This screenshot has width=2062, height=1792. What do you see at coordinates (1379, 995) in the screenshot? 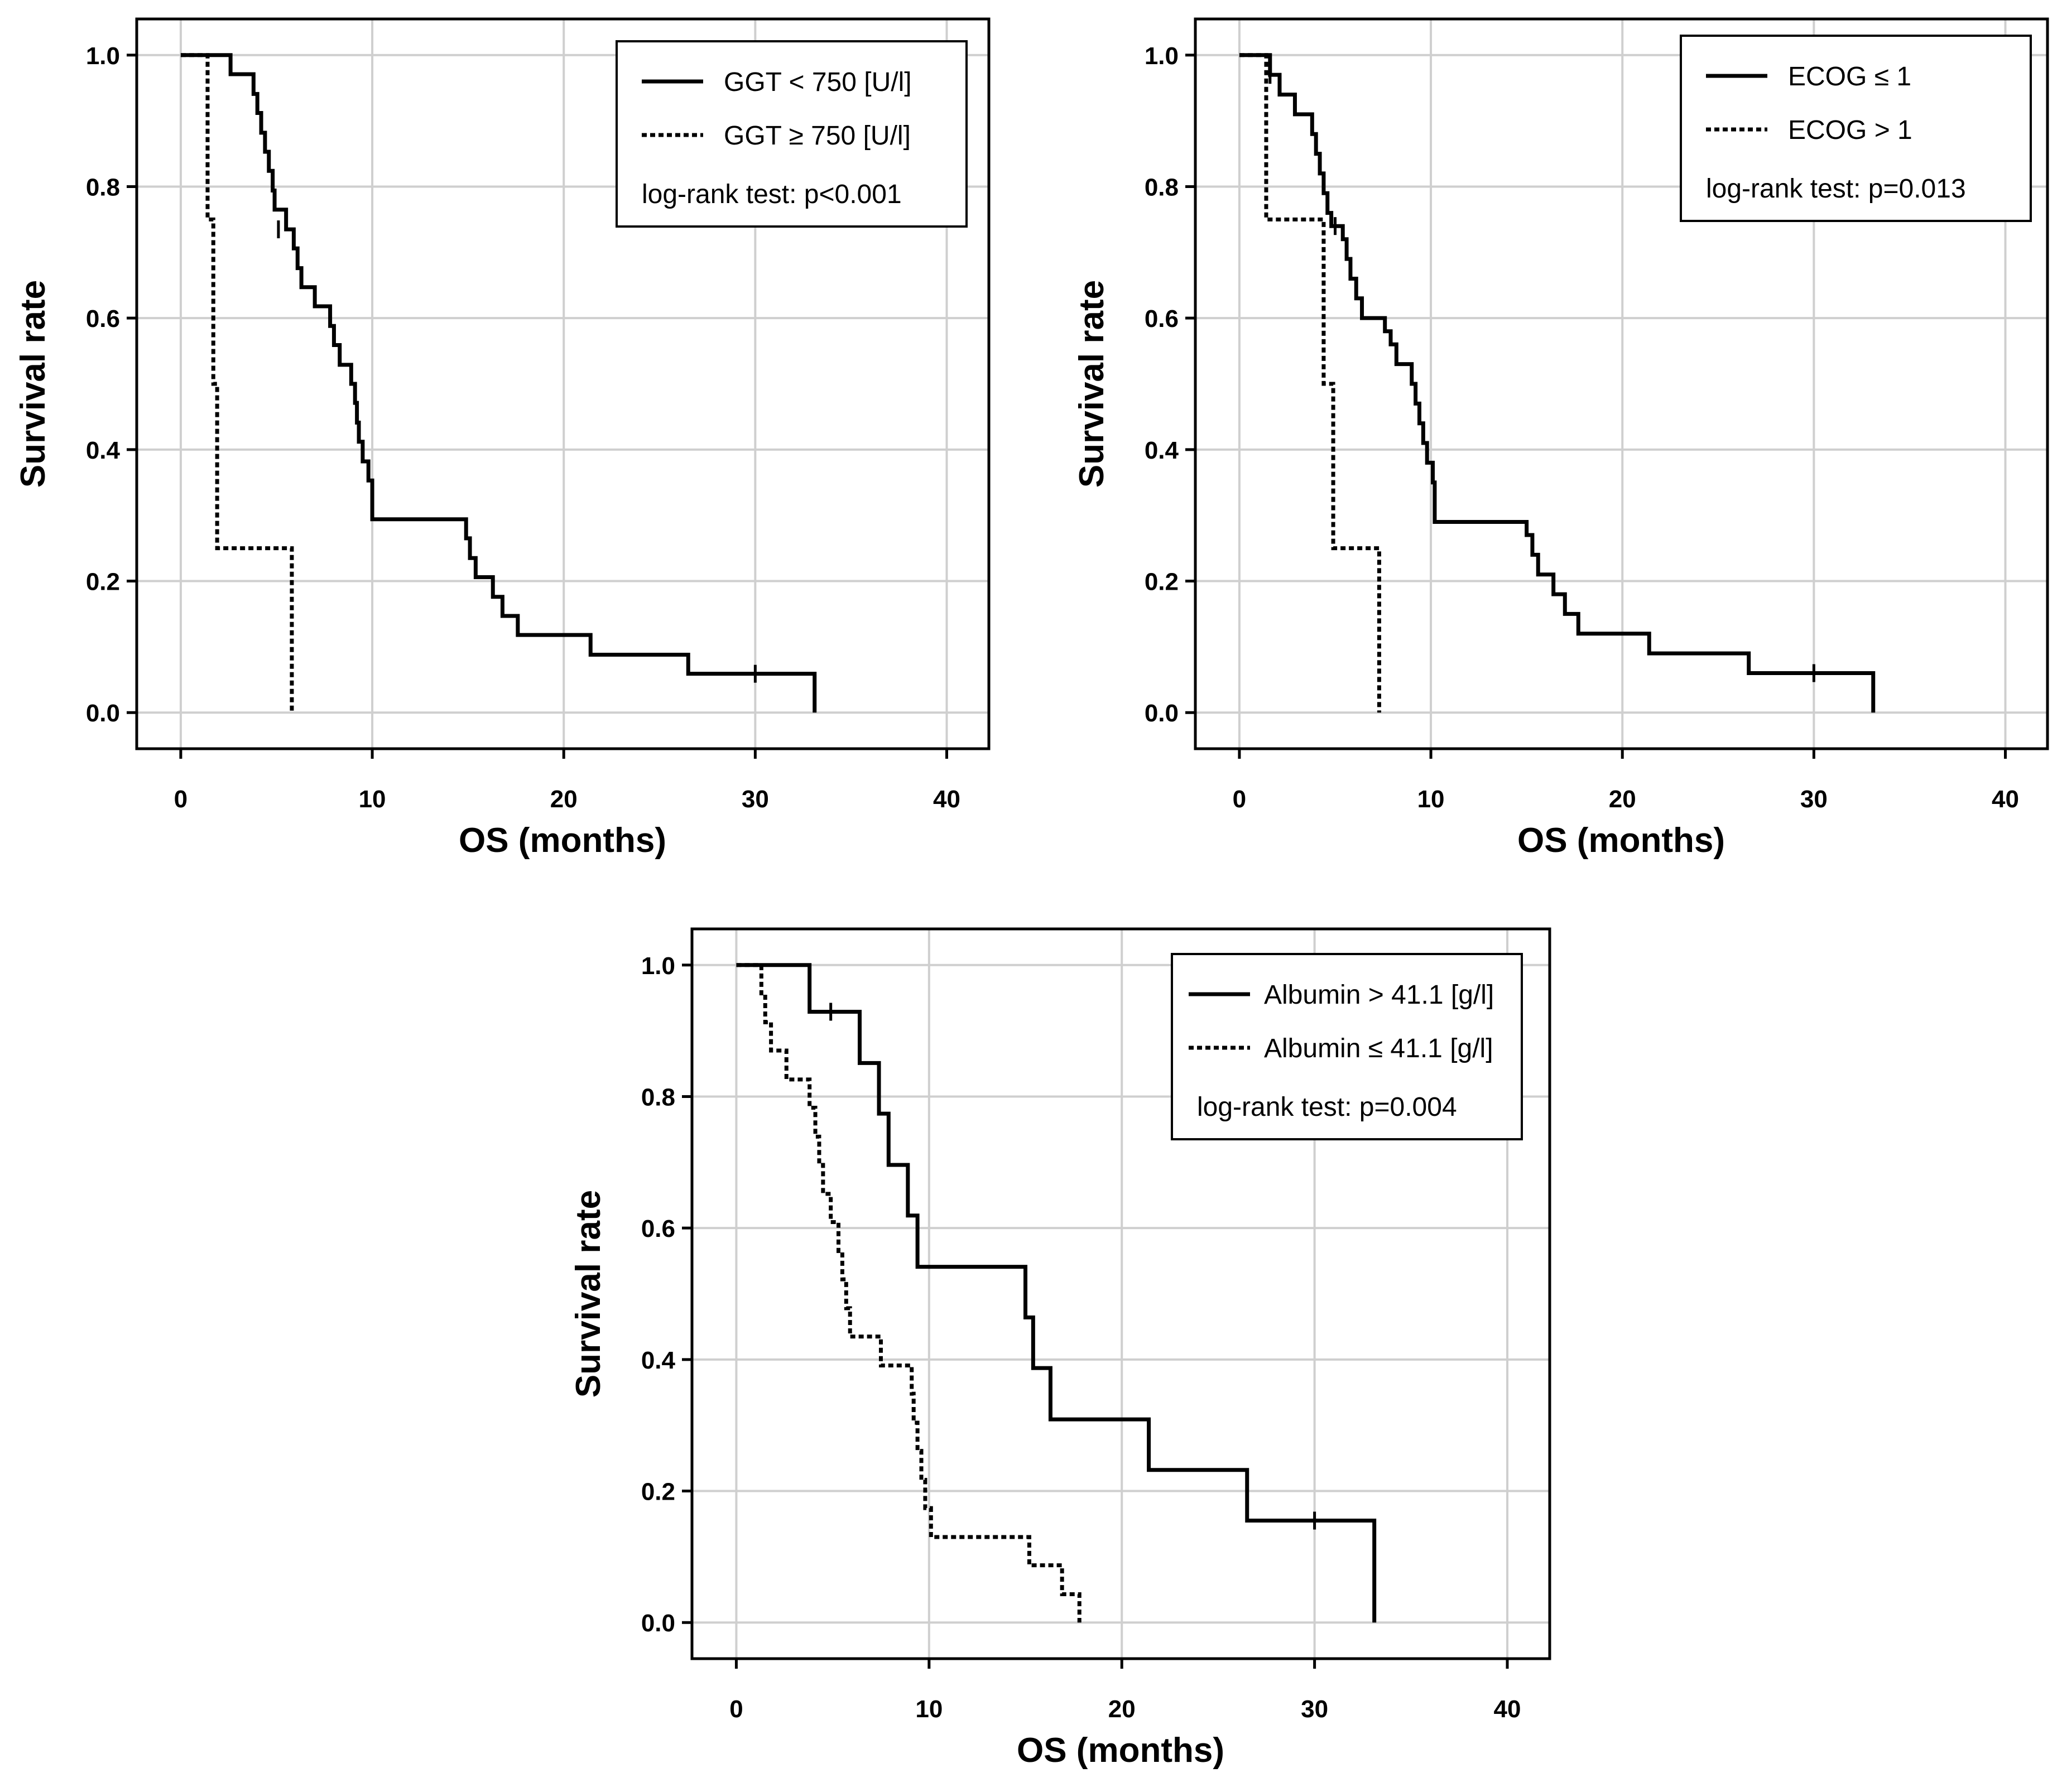
I see `legend-label: Albumin > 41.1 [g/l]` at bounding box center [1379, 995].